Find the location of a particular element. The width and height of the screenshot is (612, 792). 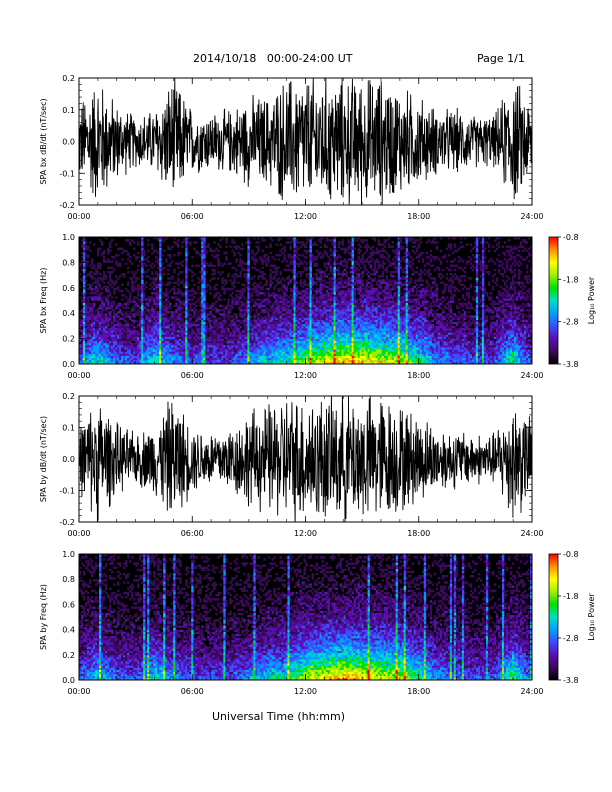

page-number: Page 1/1 is located at coordinates (501, 58).